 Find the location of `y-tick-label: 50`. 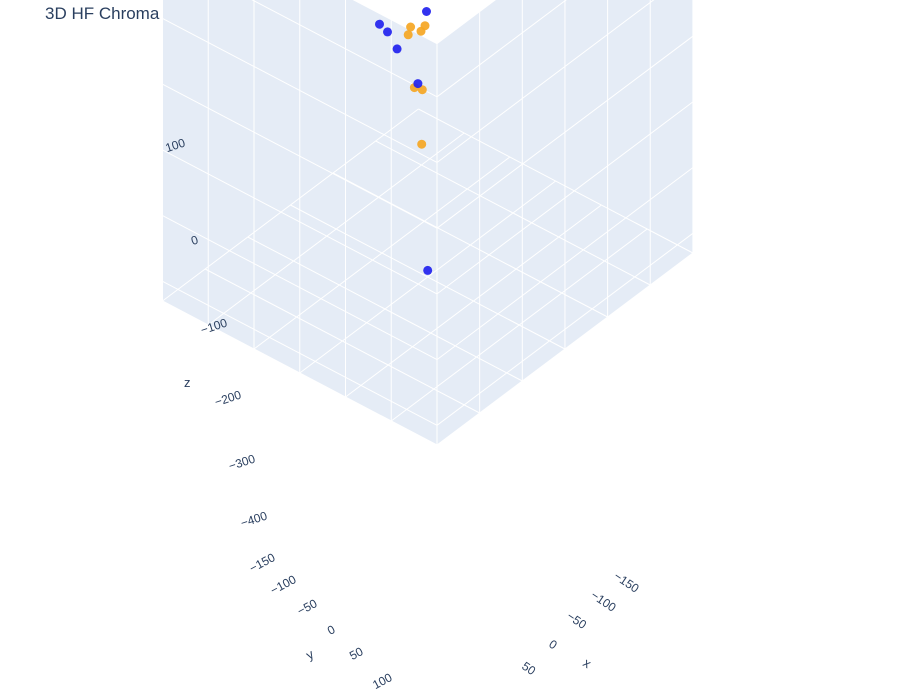

y-tick-label: 50 is located at coordinates (356, 653).